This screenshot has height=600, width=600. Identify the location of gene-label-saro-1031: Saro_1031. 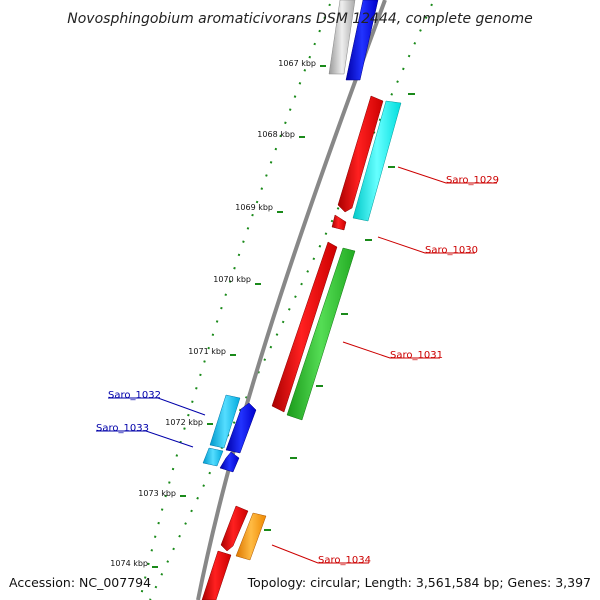
(416, 355).